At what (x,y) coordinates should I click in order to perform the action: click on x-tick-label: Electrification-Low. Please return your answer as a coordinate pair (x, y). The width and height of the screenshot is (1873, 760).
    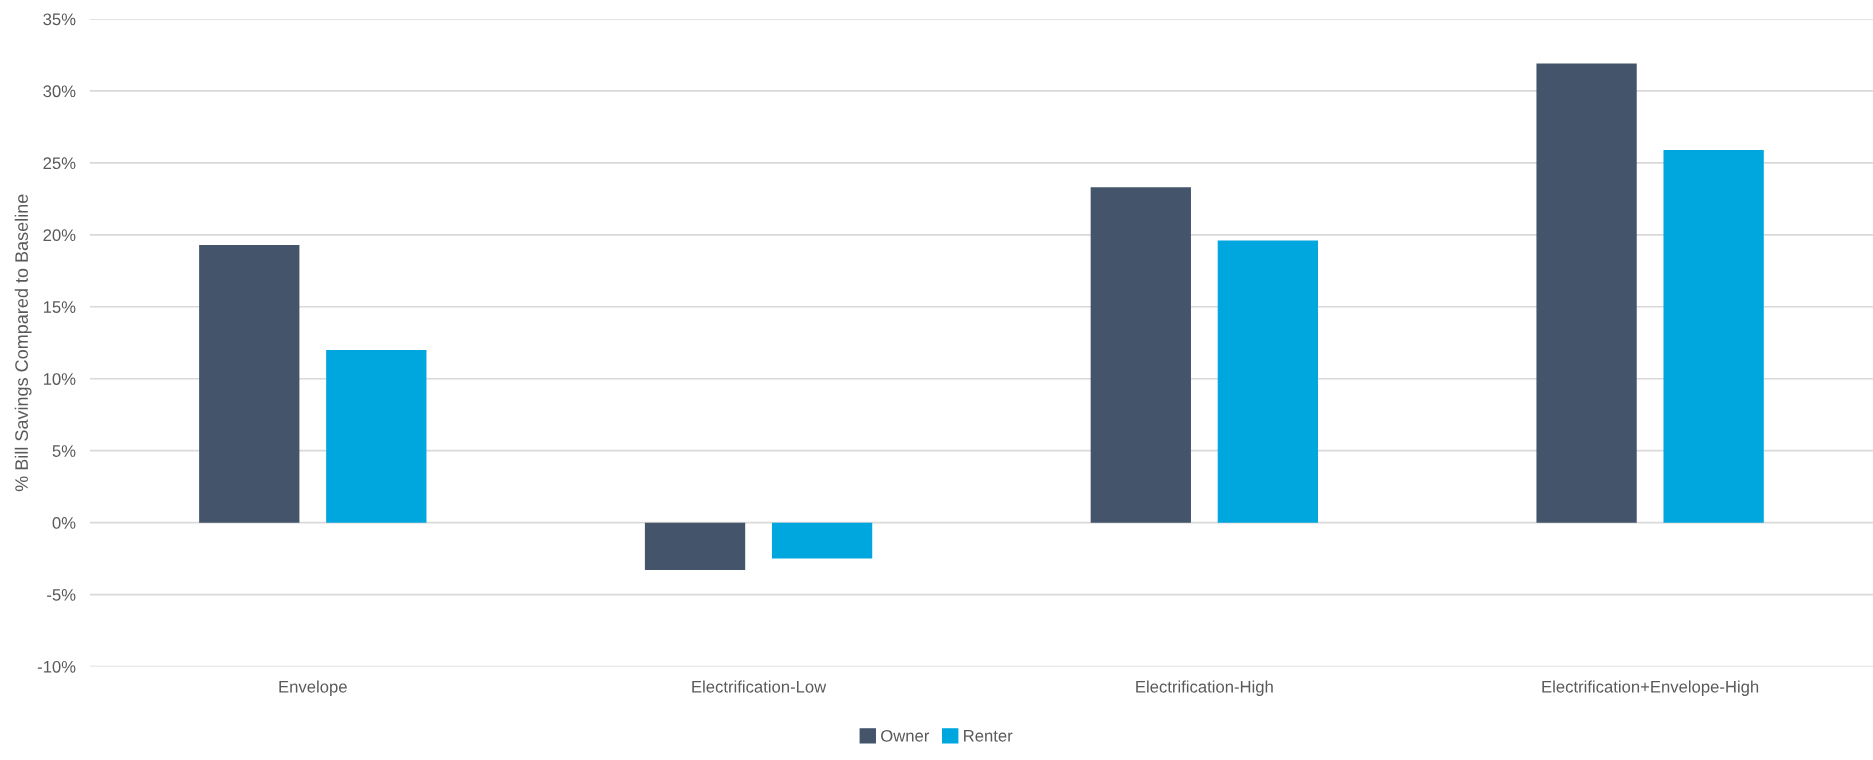
    Looking at the image, I should click on (759, 686).